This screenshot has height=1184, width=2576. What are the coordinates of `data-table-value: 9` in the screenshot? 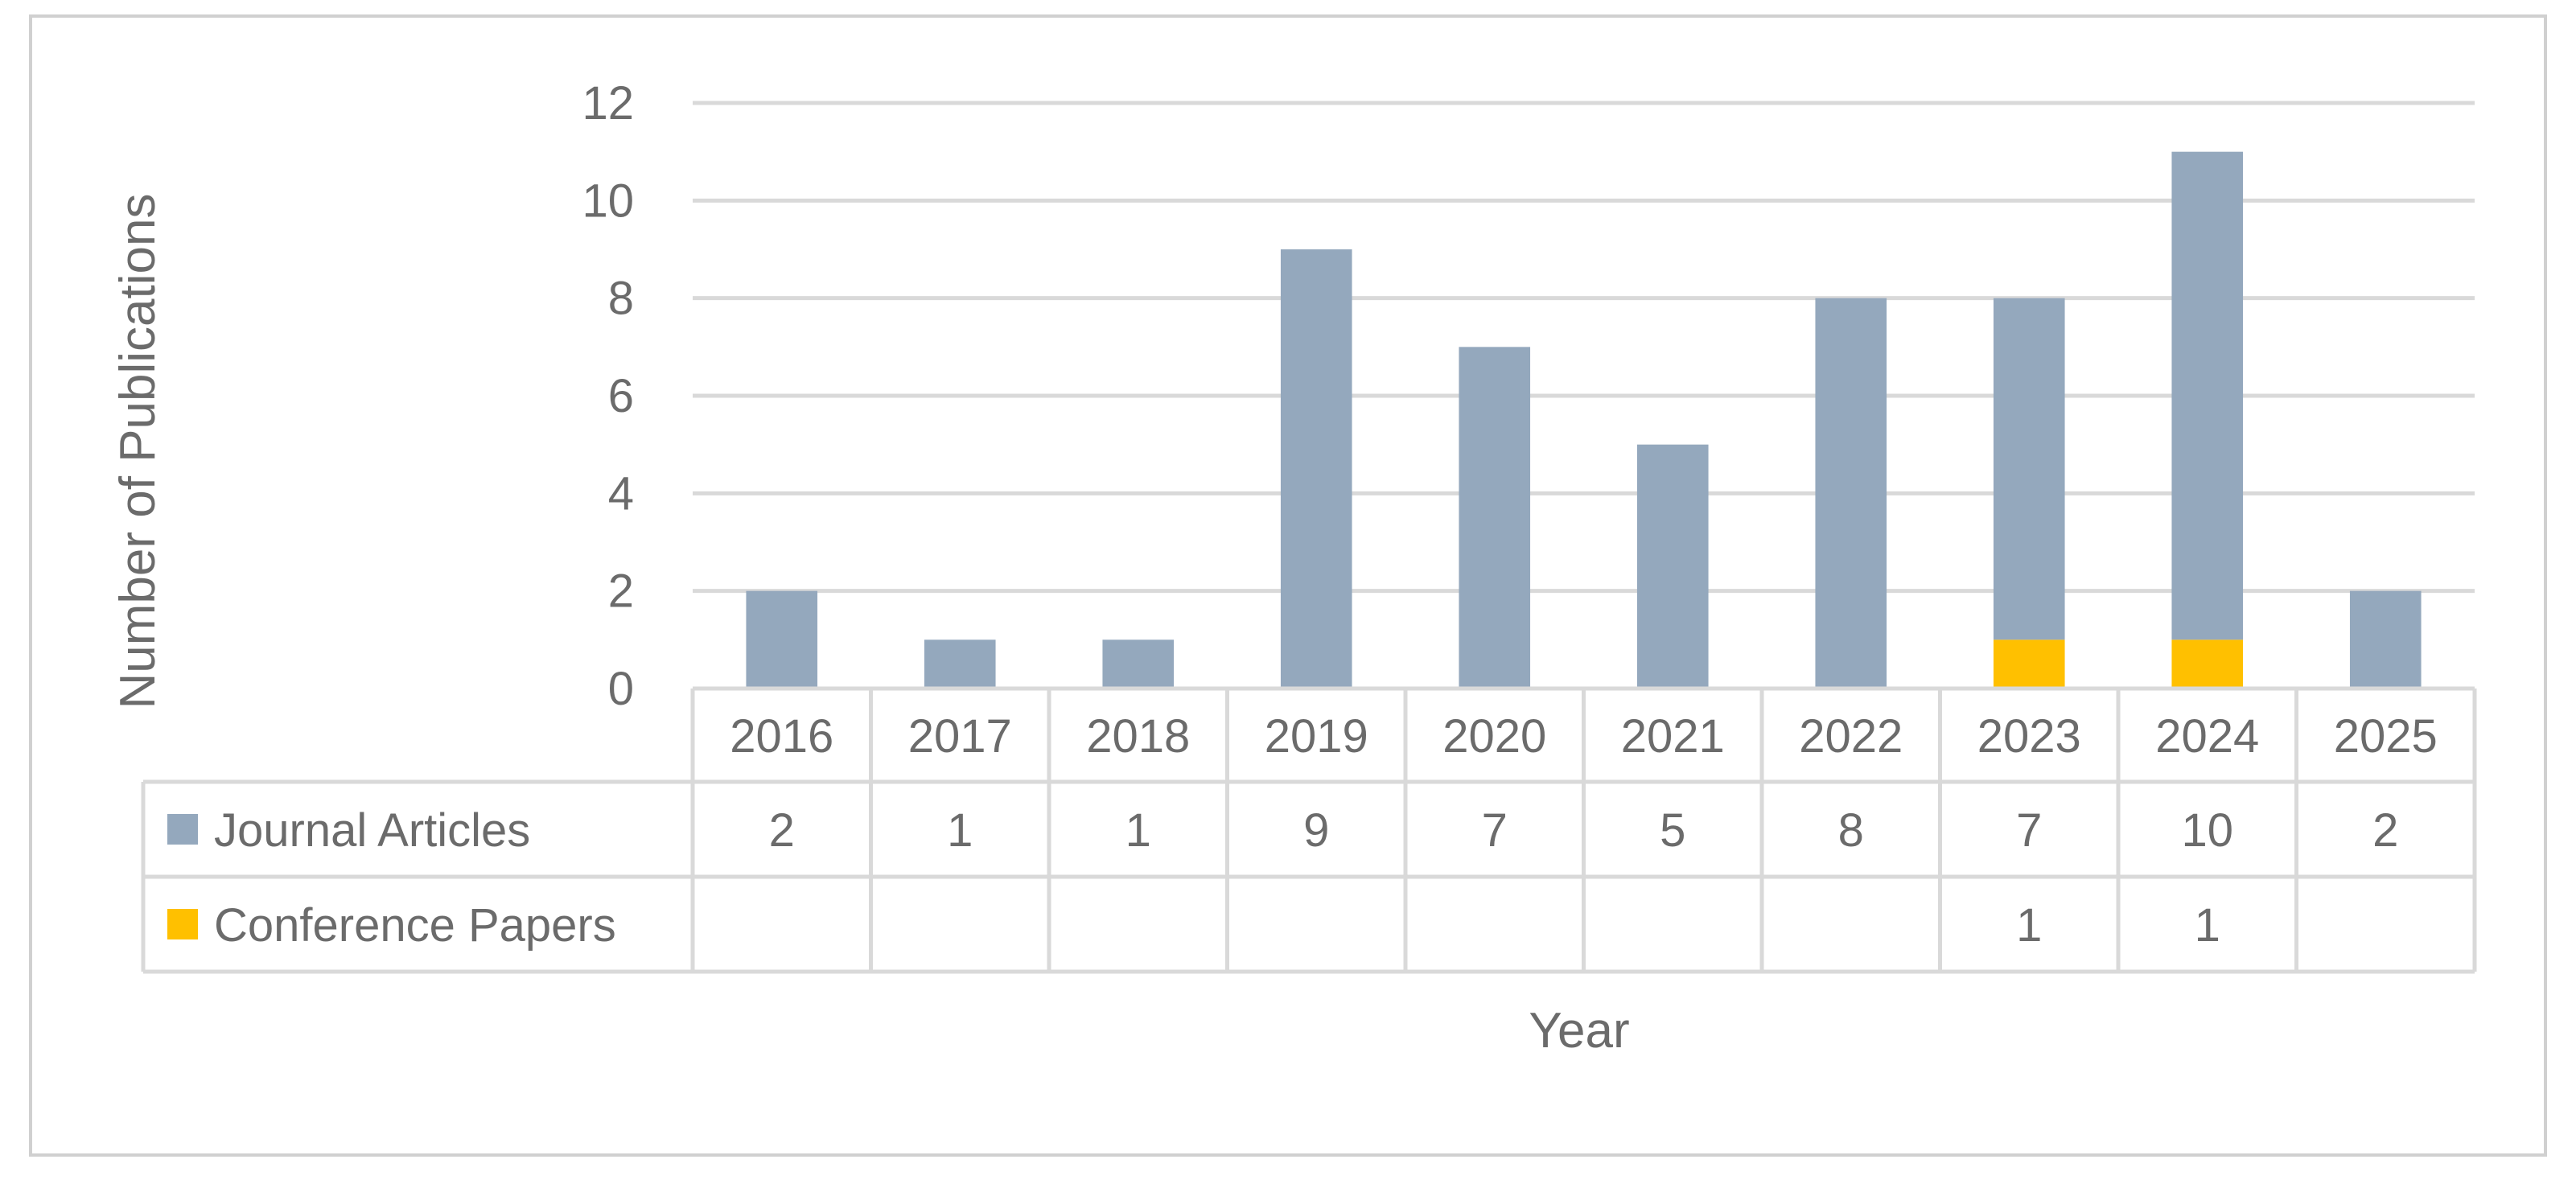 It's located at (1316, 830).